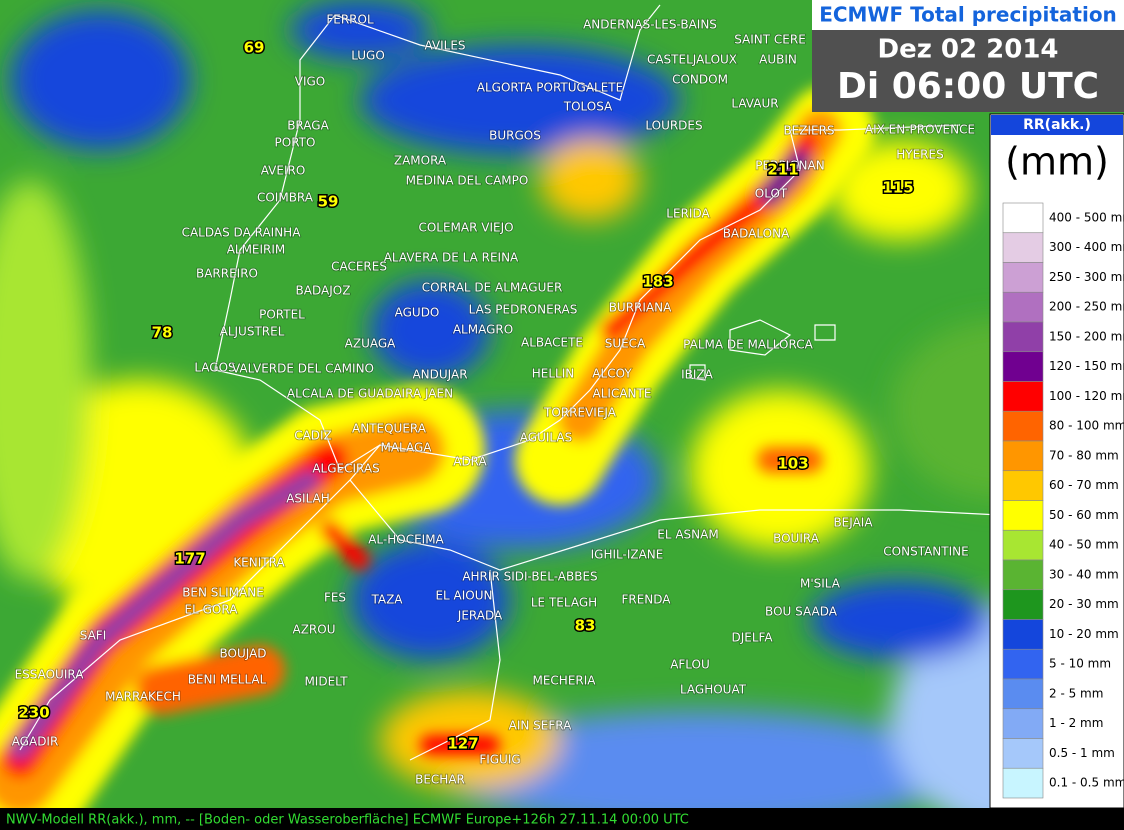  I want to click on city-label: AL-HOCEIMA, so click(406, 540).